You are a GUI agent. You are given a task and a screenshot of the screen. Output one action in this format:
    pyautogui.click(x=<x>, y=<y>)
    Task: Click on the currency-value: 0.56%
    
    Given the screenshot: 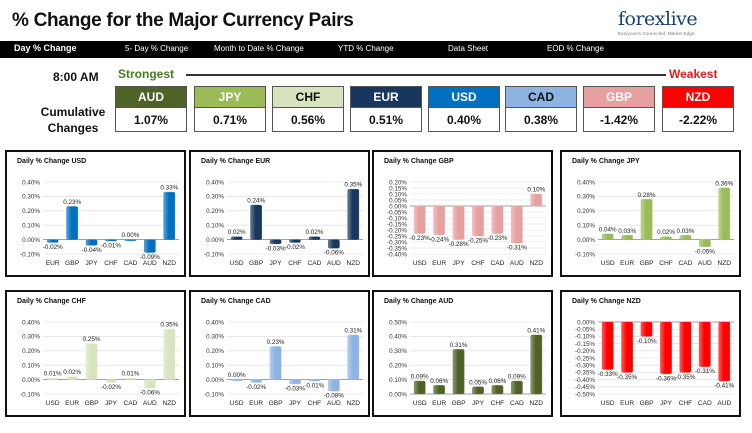 What is the action you would take?
    pyautogui.click(x=308, y=120)
    